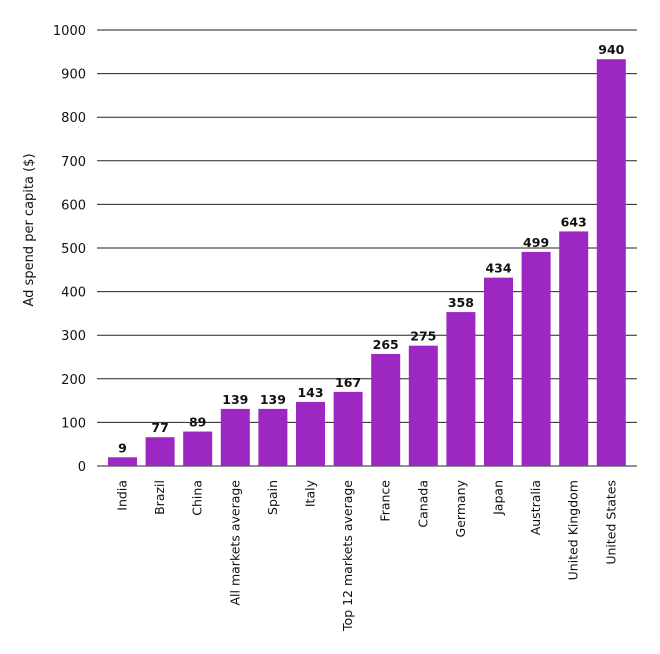 The height and width of the screenshot is (654, 660). What do you see at coordinates (73, 249) in the screenshot?
I see `y-tick-label: 500` at bounding box center [73, 249].